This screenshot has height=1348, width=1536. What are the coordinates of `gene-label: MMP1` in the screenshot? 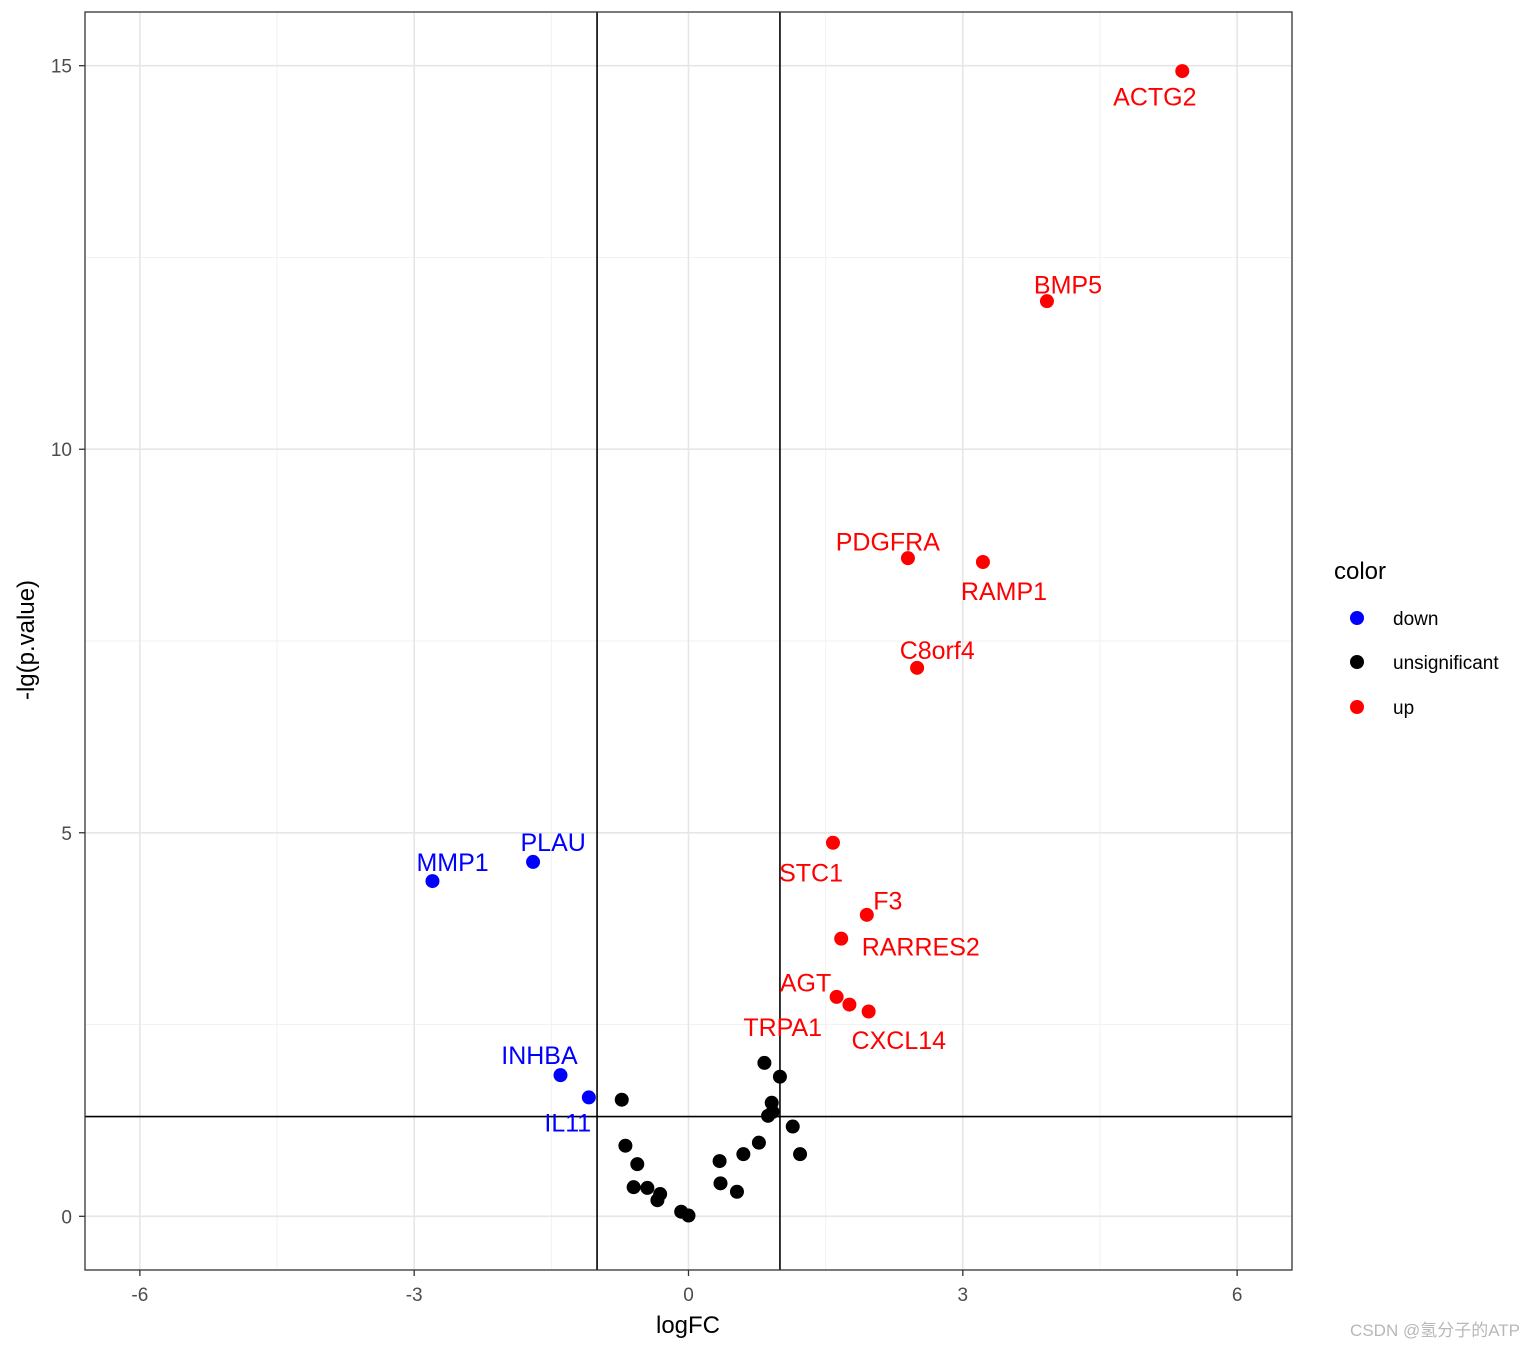 It's located at (452, 863).